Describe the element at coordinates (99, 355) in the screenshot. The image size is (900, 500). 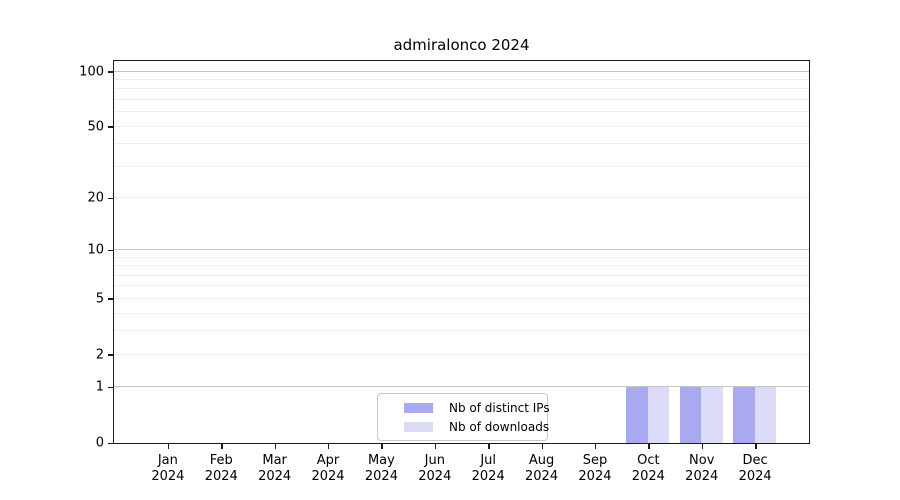
I see `y-tick-label: 2` at that location.